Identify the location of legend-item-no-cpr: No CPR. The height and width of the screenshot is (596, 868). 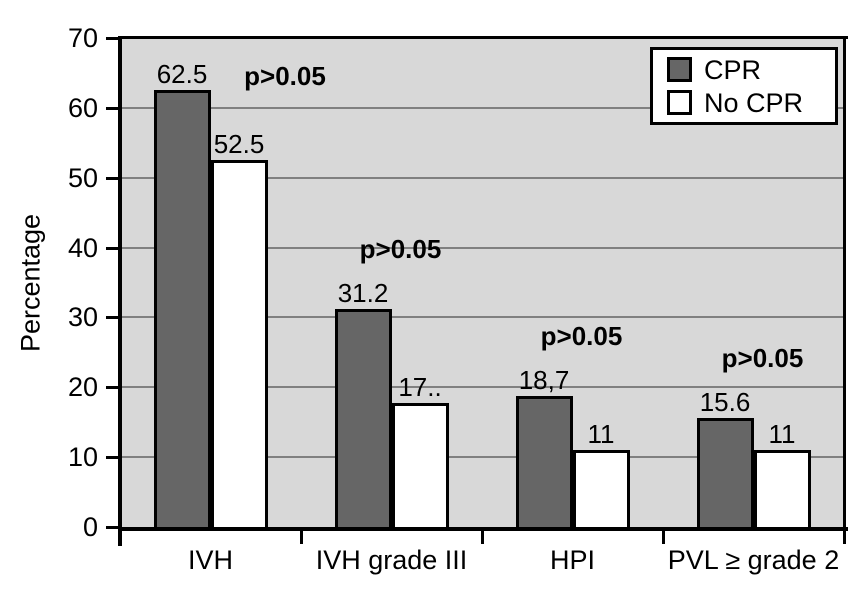
(751, 103).